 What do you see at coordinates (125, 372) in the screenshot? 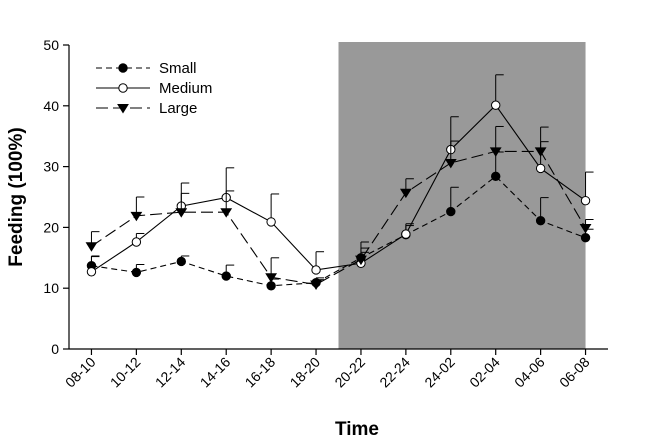
I see `x-tick-label: 10-12` at bounding box center [125, 372].